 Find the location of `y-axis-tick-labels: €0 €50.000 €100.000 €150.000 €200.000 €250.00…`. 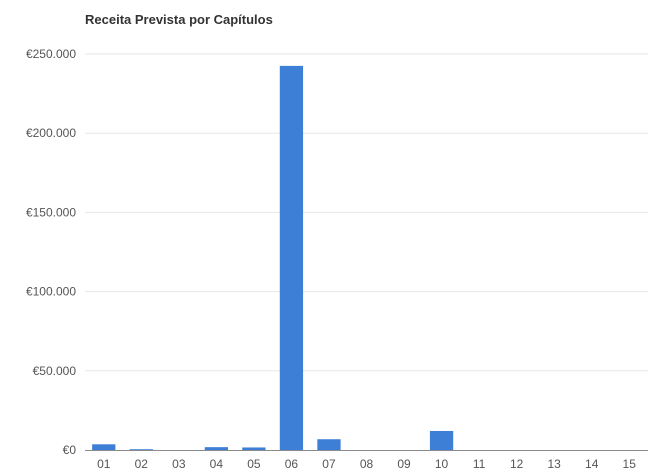

y-axis-tick-labels: €0 €50.000 €100.000 €150.000 €200.000 €250.00… is located at coordinates (51, 252).